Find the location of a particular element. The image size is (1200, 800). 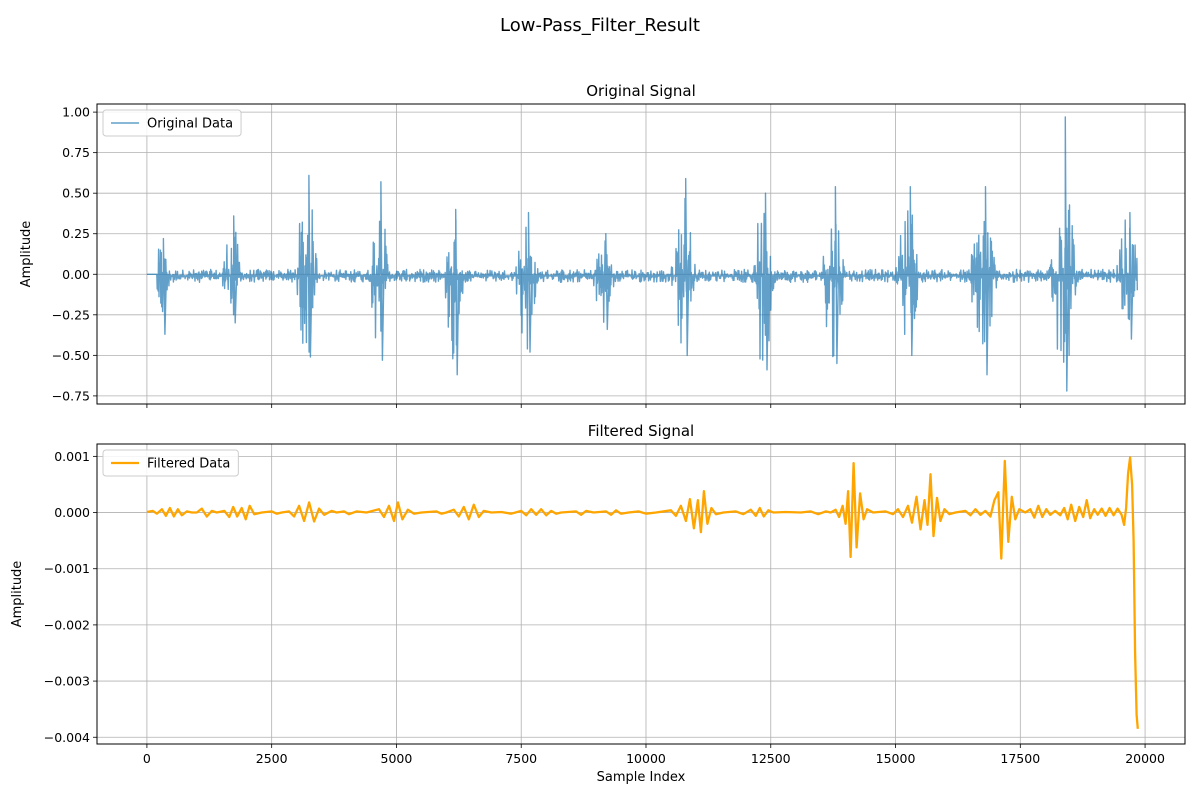

original-y-tick-label: 0.00 is located at coordinates (76, 274).